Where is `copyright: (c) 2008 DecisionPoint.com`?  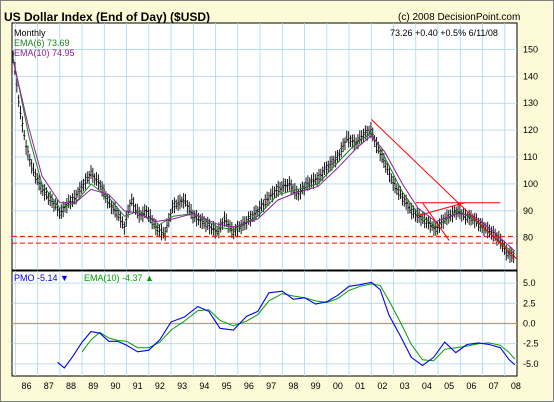
copyright: (c) 2008 DecisionPoint.com is located at coordinates (459, 17).